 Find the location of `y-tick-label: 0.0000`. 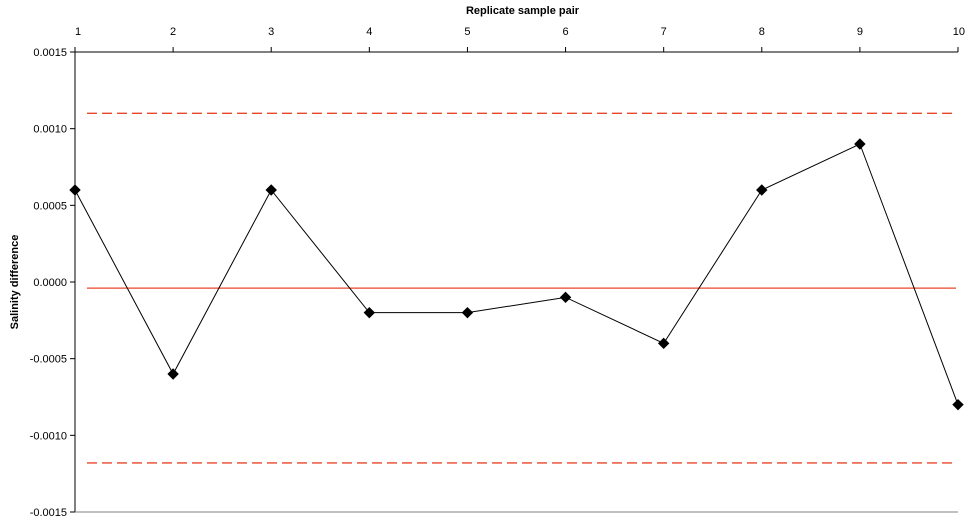

y-tick-label: 0.0000 is located at coordinates (50, 283).